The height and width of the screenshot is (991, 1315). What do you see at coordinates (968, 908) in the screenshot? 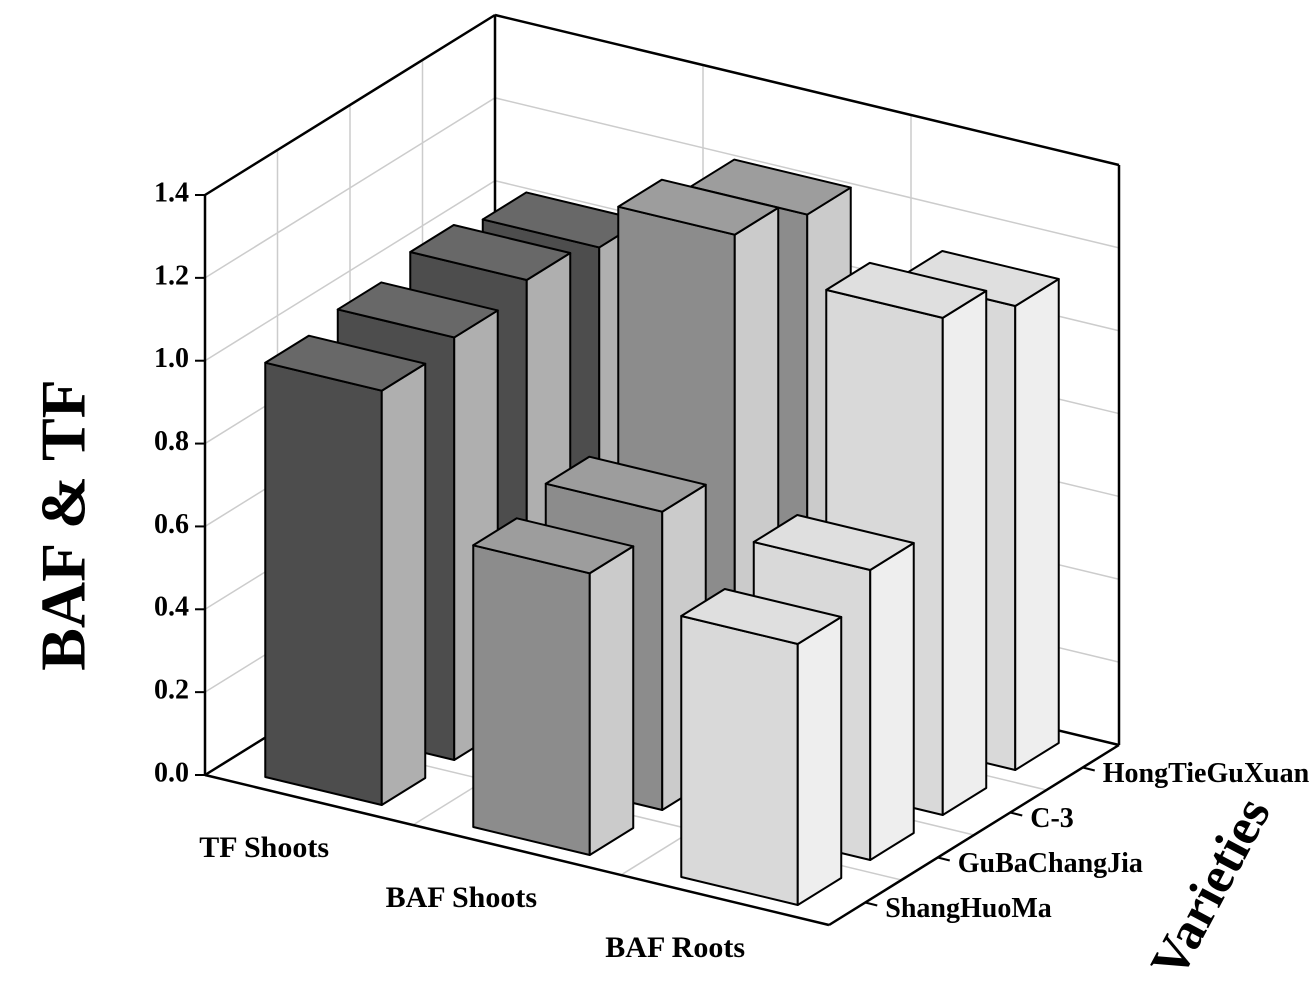
I see `z-tick-label: ShangHuoMa` at bounding box center [968, 908].